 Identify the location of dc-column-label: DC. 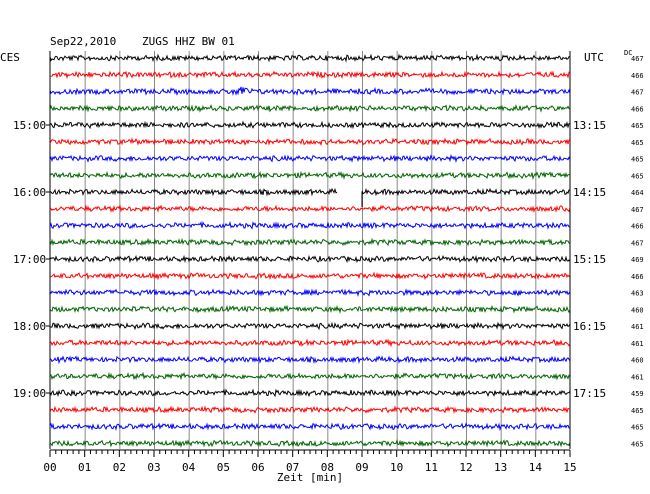
(628, 53).